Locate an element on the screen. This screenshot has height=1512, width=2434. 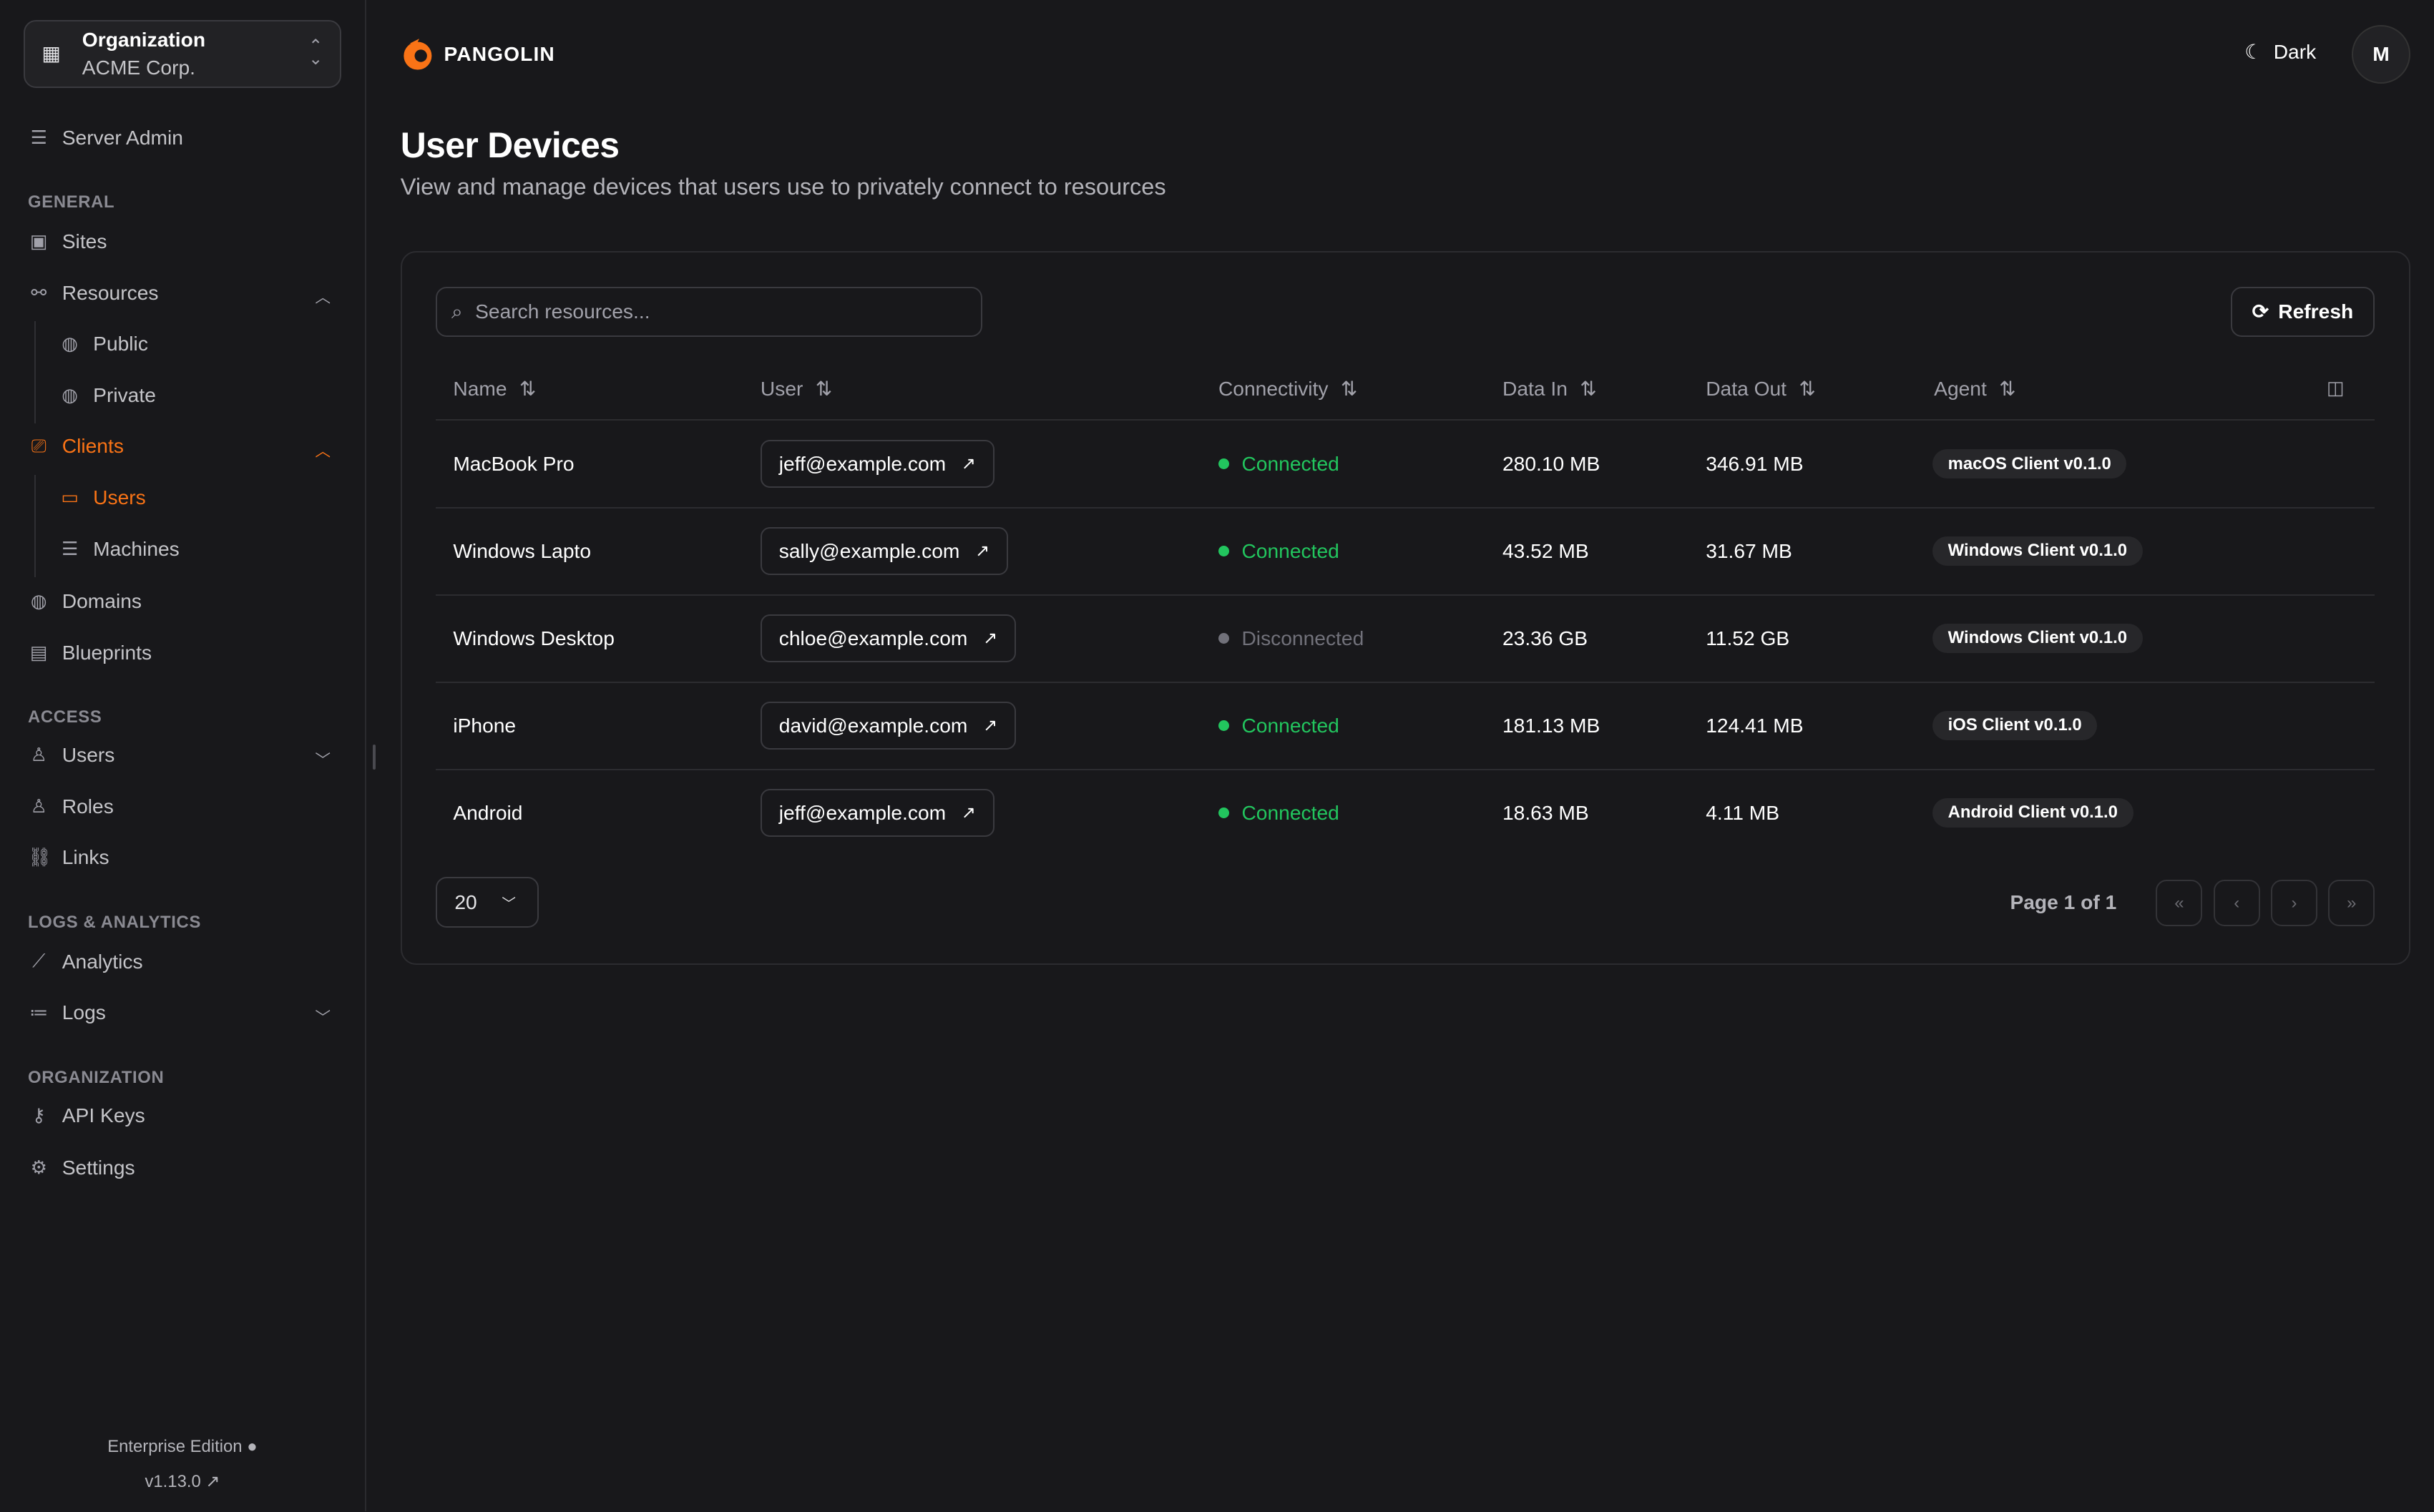
sidebar-item-blueprints: ▤ Blueprints is located at coordinates (90, 652).